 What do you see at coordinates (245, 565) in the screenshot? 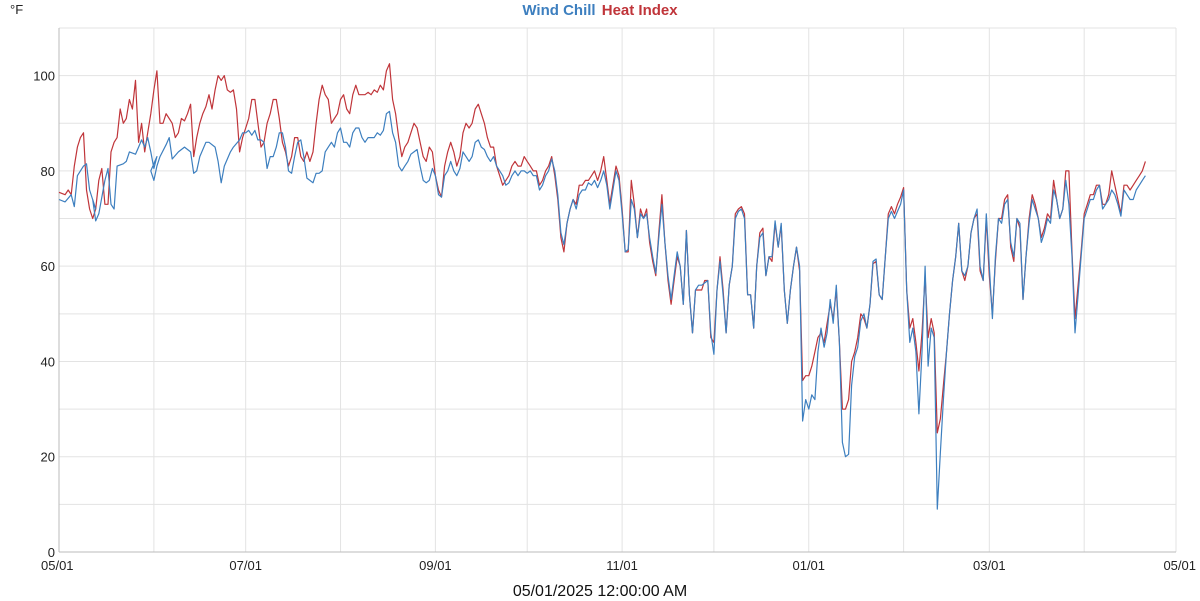
I see `x-tick-label: 07/01` at bounding box center [245, 565].